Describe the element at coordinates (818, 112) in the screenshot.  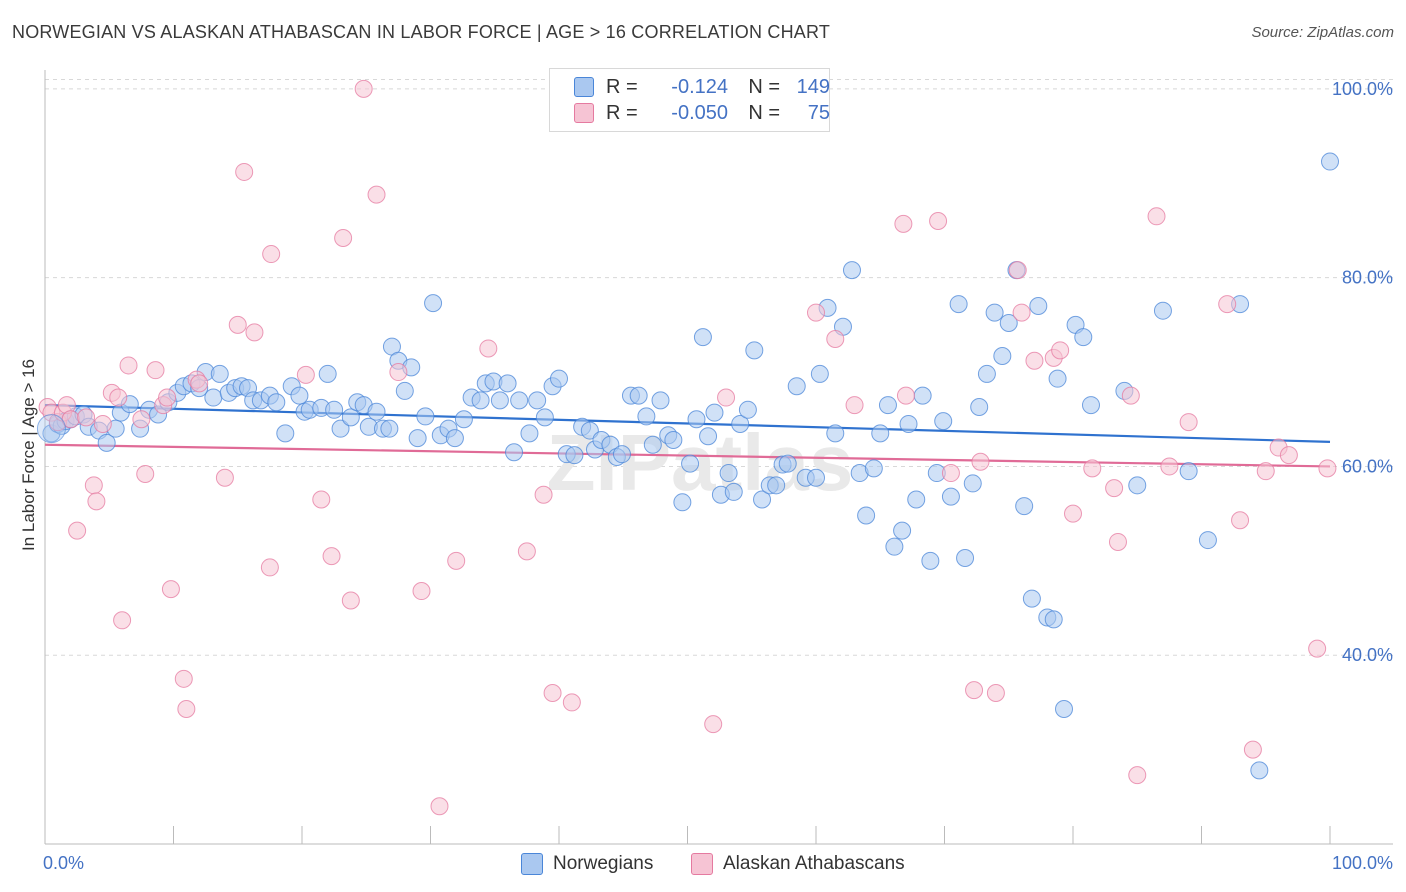
I see `n-value: 75` at that location.